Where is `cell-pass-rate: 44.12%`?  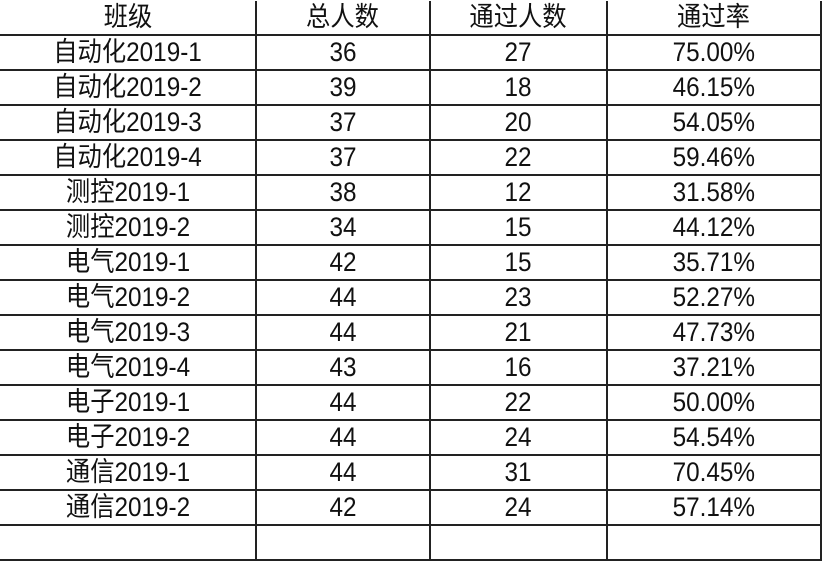
cell-pass-rate: 44.12% is located at coordinates (713, 227).